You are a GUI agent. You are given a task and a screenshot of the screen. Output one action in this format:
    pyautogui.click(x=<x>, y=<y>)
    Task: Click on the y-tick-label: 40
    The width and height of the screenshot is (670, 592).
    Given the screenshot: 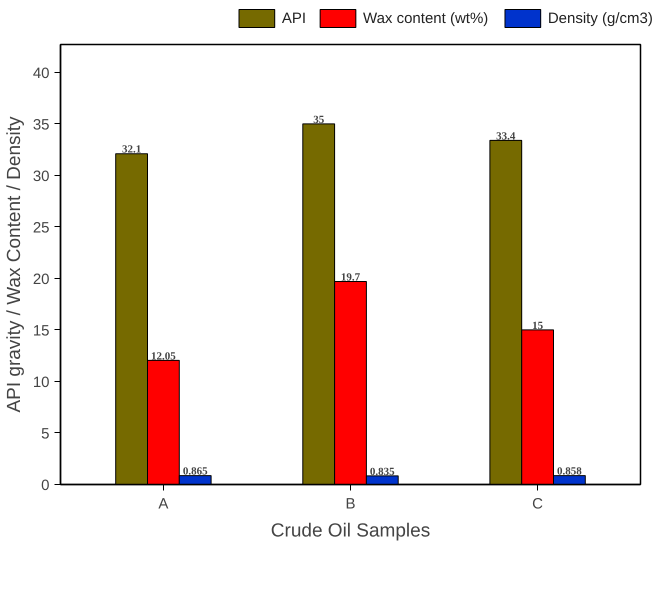 What is the action you would take?
    pyautogui.click(x=41, y=73)
    